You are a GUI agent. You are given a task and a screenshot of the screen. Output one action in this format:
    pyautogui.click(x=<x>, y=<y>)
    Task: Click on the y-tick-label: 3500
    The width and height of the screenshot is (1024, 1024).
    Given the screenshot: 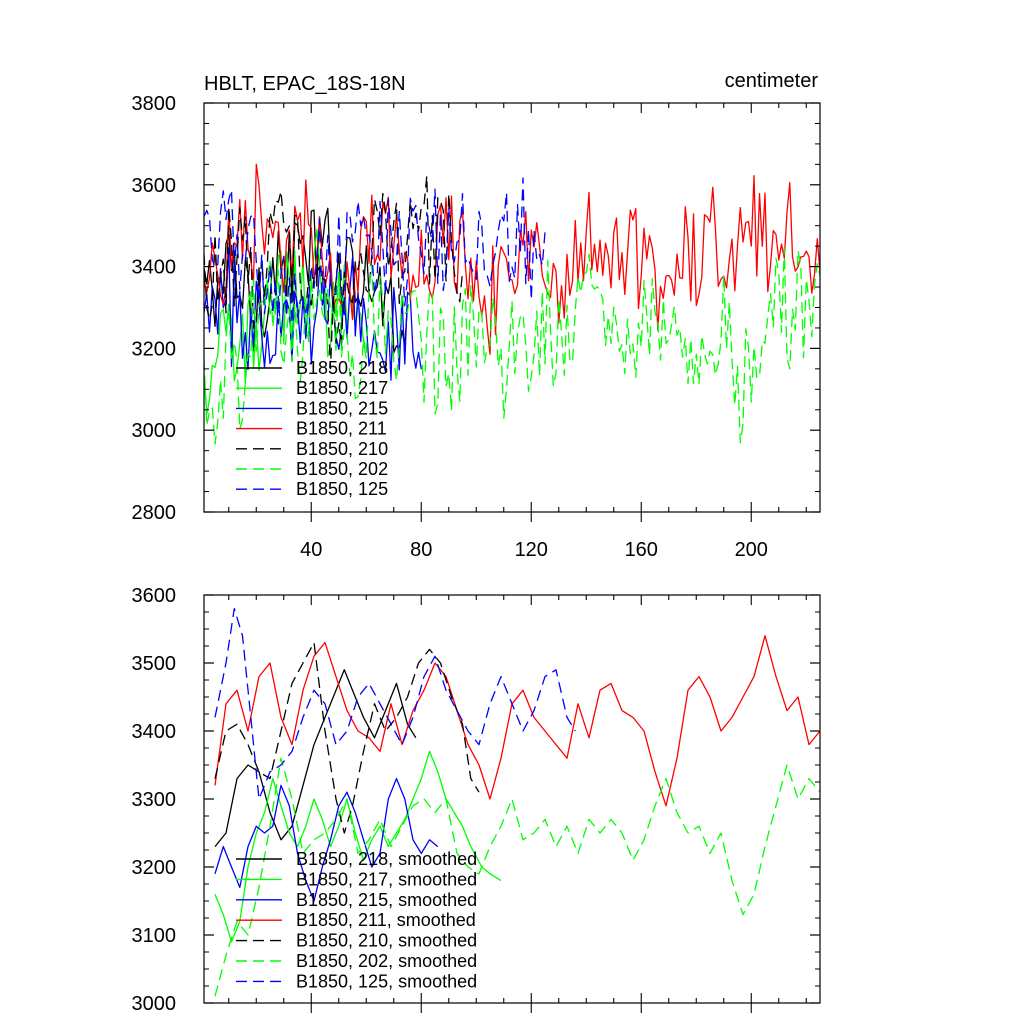 What is the action you would take?
    pyautogui.click(x=154, y=664)
    